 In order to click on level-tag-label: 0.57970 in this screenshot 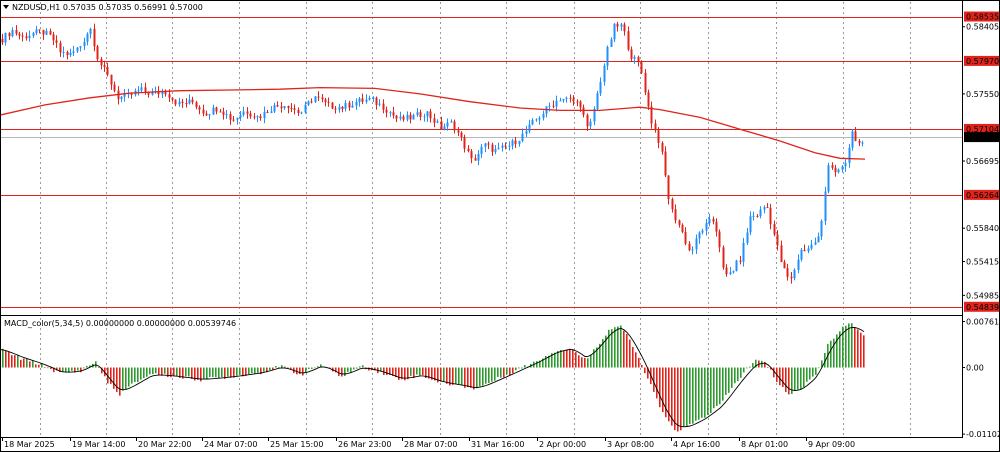, I will do `click(982, 61)`.